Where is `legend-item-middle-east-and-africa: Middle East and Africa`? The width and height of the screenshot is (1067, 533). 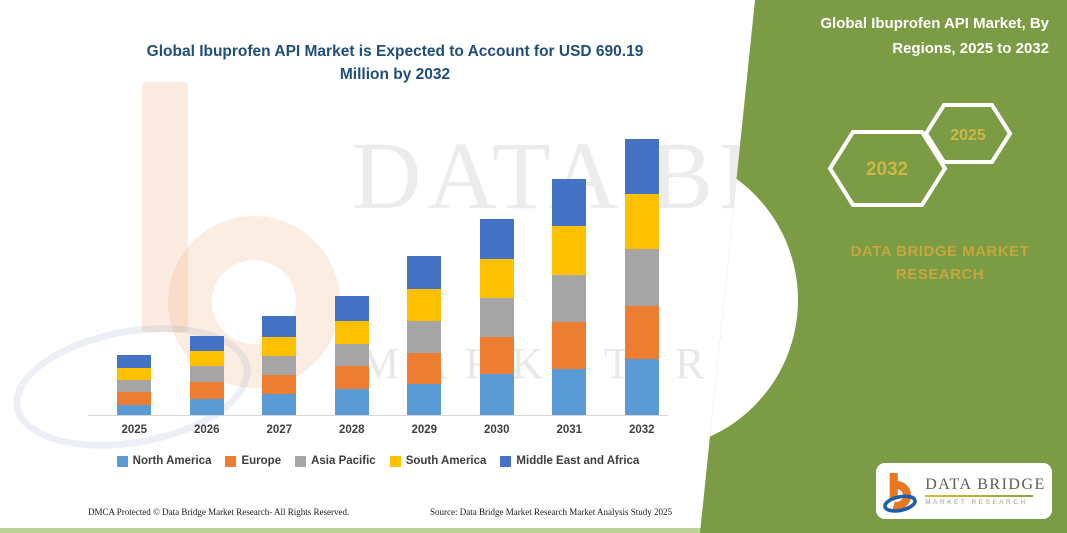 legend-item-middle-east-and-africa: Middle East and Africa is located at coordinates (569, 461).